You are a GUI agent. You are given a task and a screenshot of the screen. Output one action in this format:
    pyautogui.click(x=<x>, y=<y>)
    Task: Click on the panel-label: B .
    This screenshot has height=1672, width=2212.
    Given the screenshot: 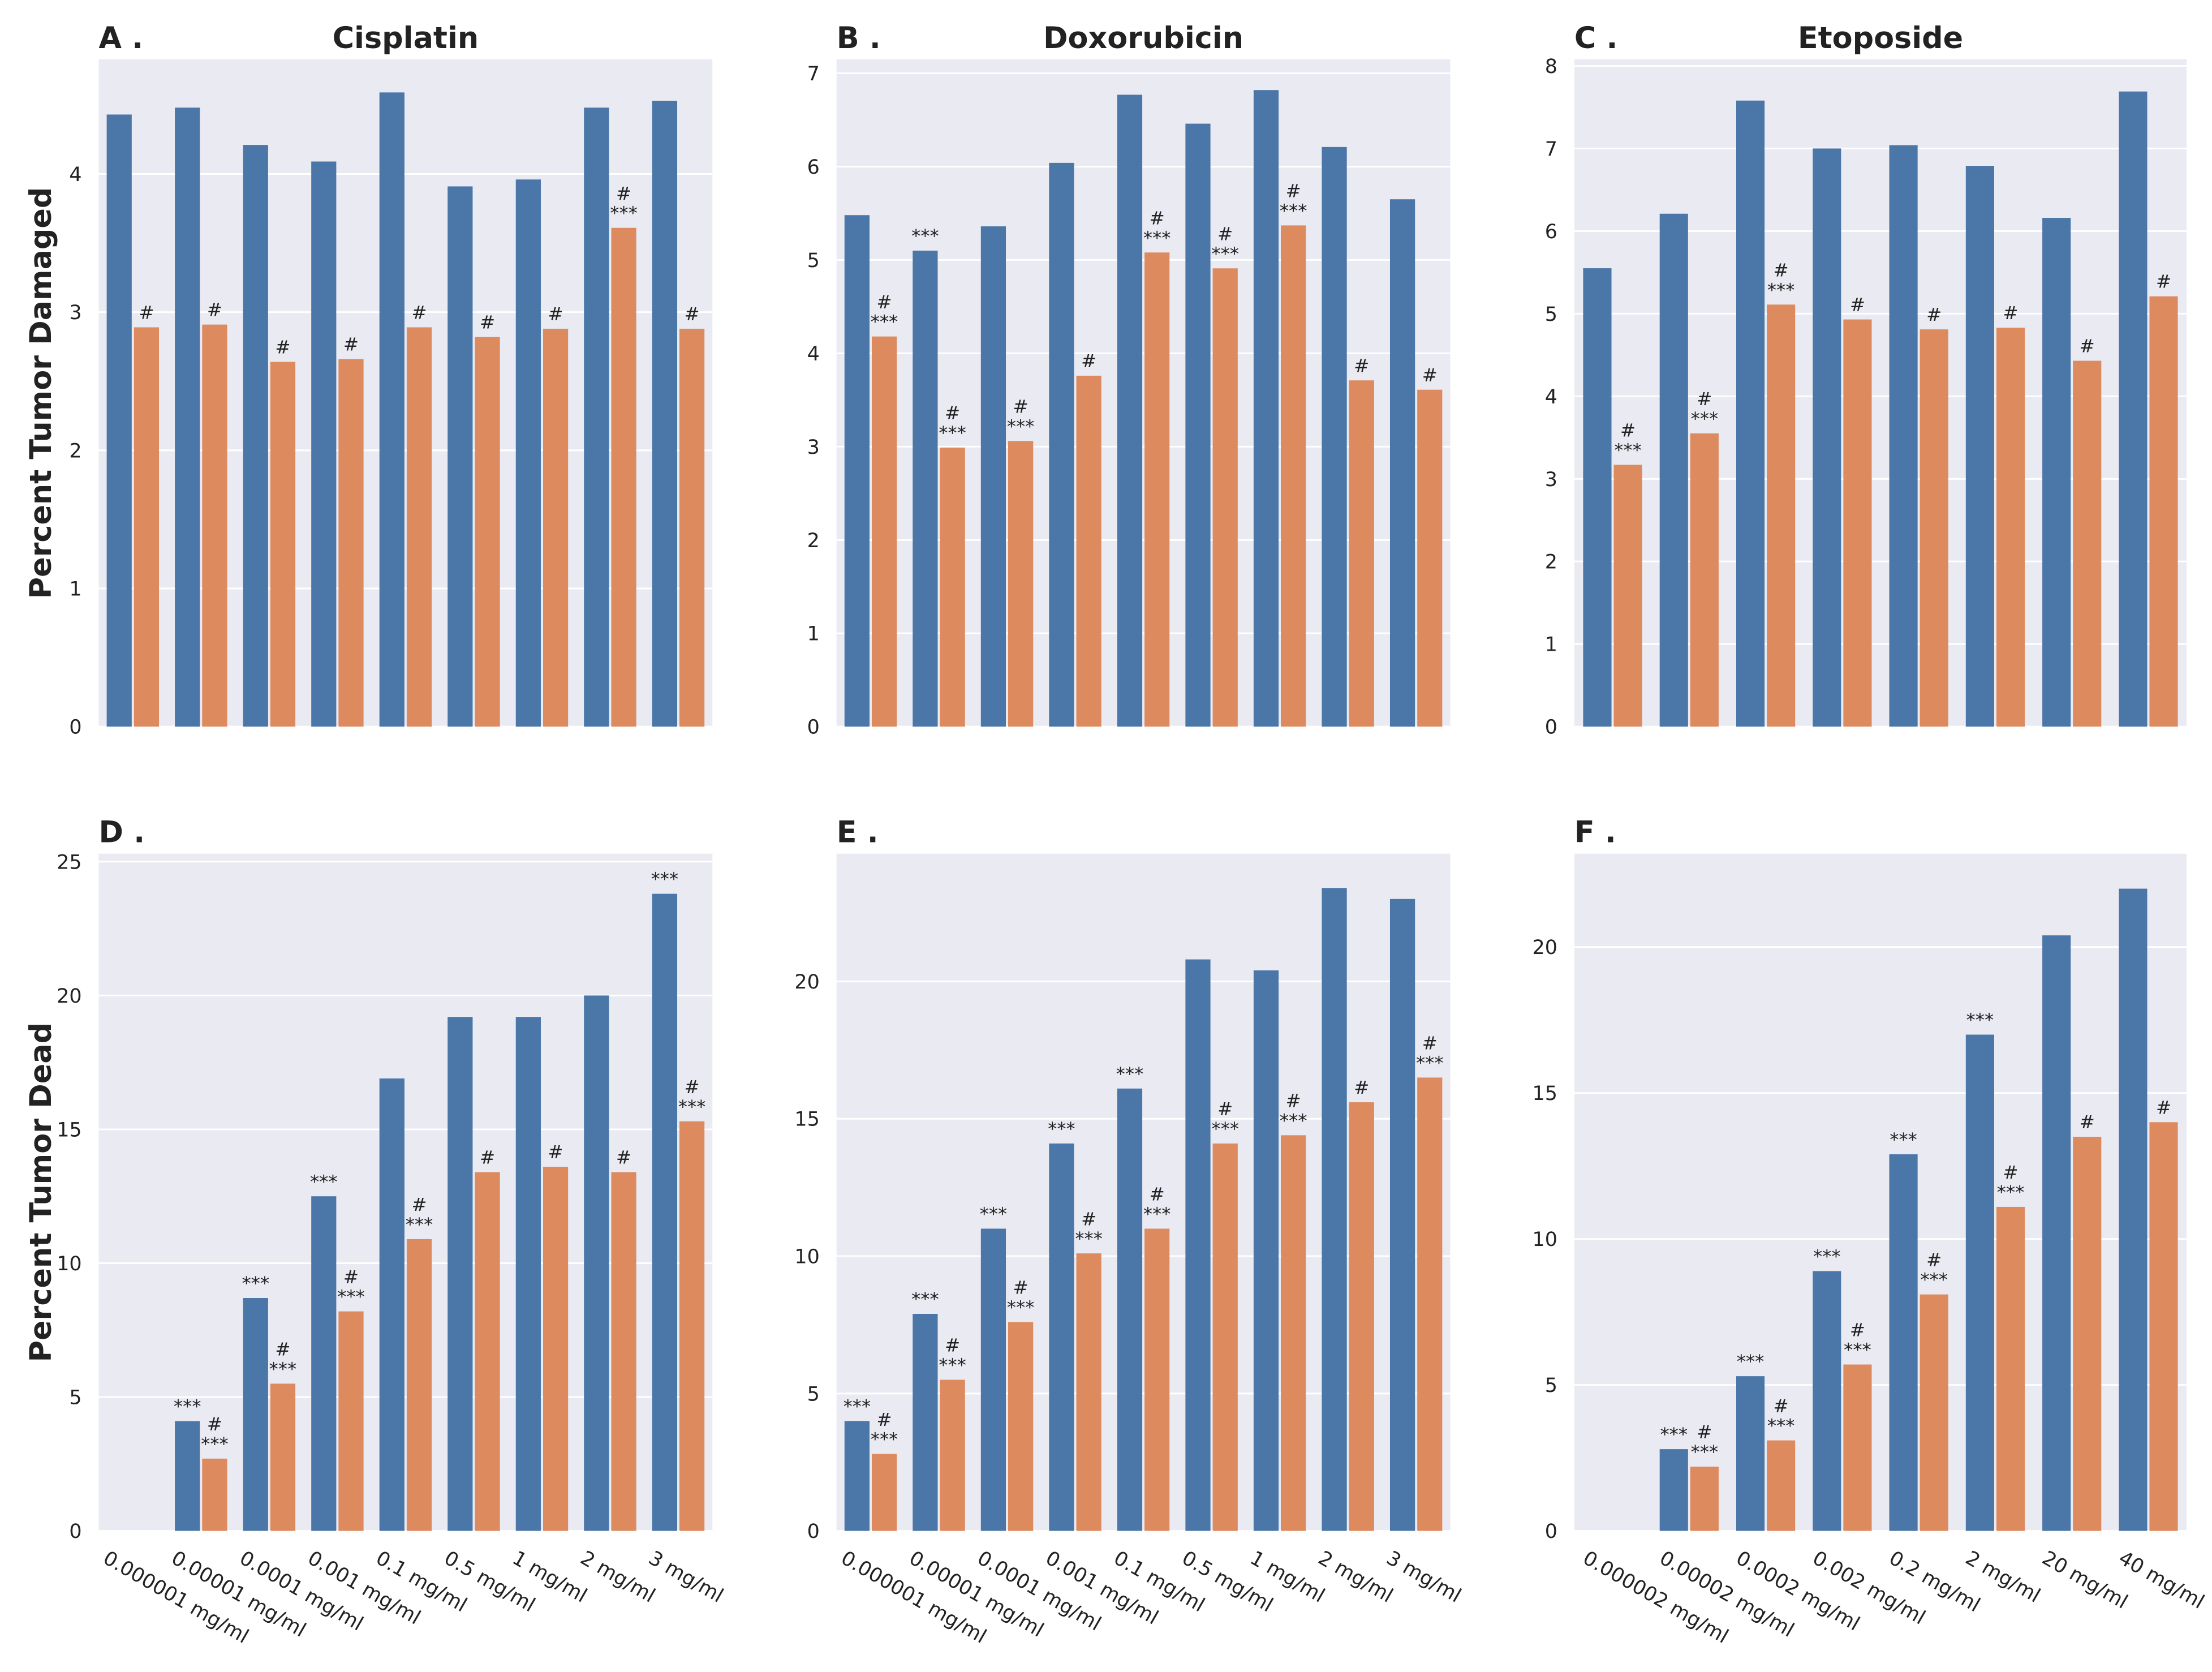 What is the action you would take?
    pyautogui.click(x=859, y=38)
    